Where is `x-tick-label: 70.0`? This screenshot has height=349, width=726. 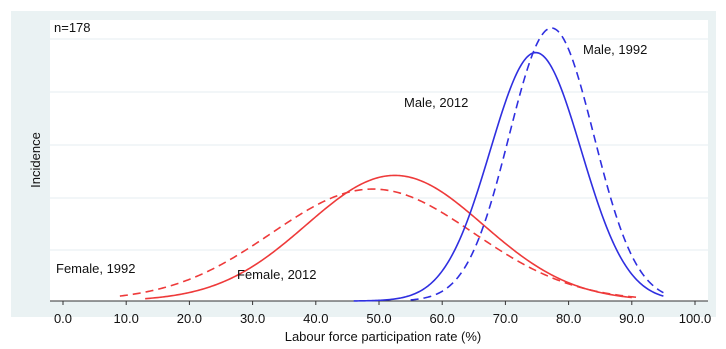 x-tick-label: 70.0 is located at coordinates (505, 318).